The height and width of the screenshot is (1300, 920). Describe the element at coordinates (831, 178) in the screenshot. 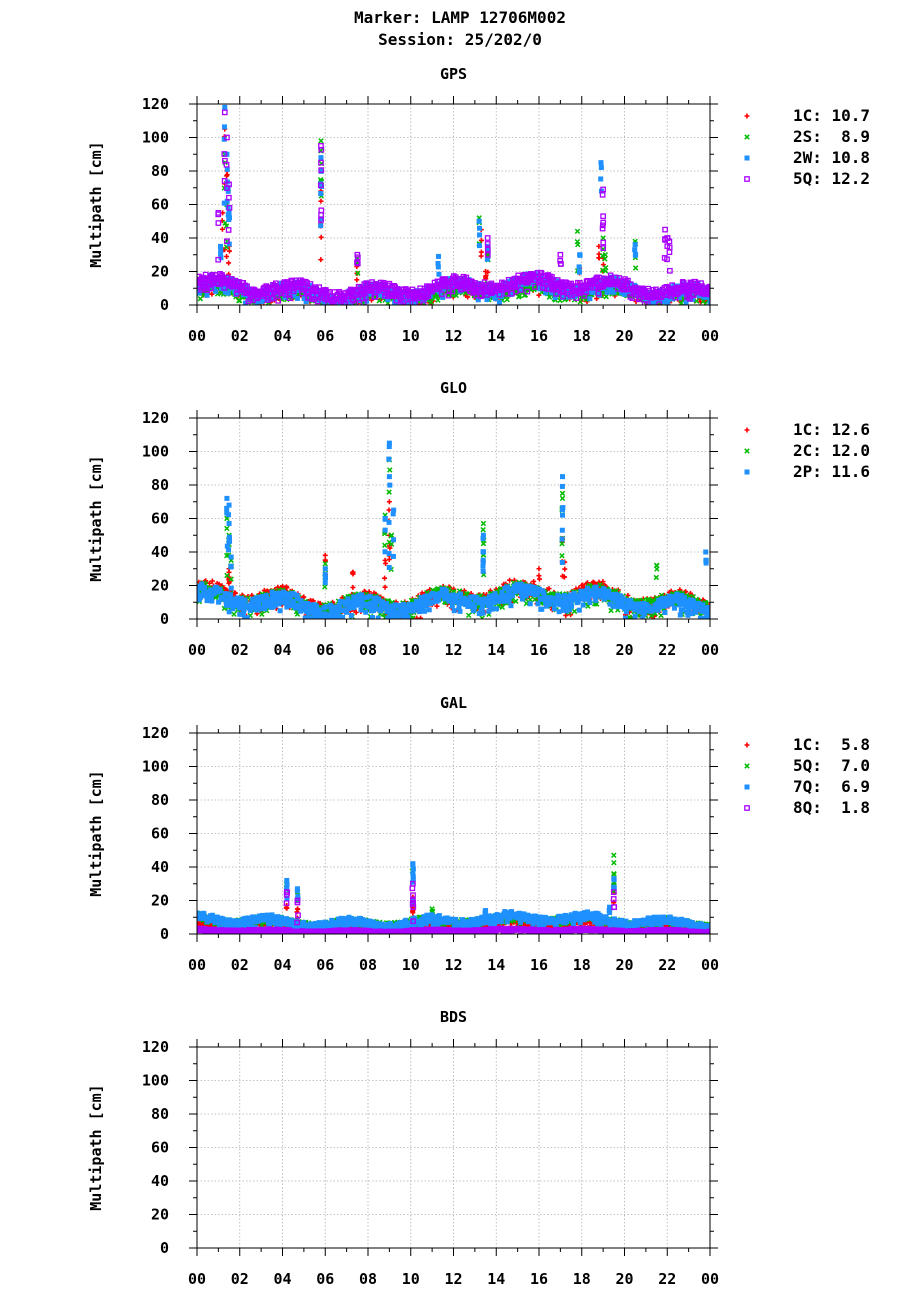

I see `legend-label: 5Q: 12.2` at that location.